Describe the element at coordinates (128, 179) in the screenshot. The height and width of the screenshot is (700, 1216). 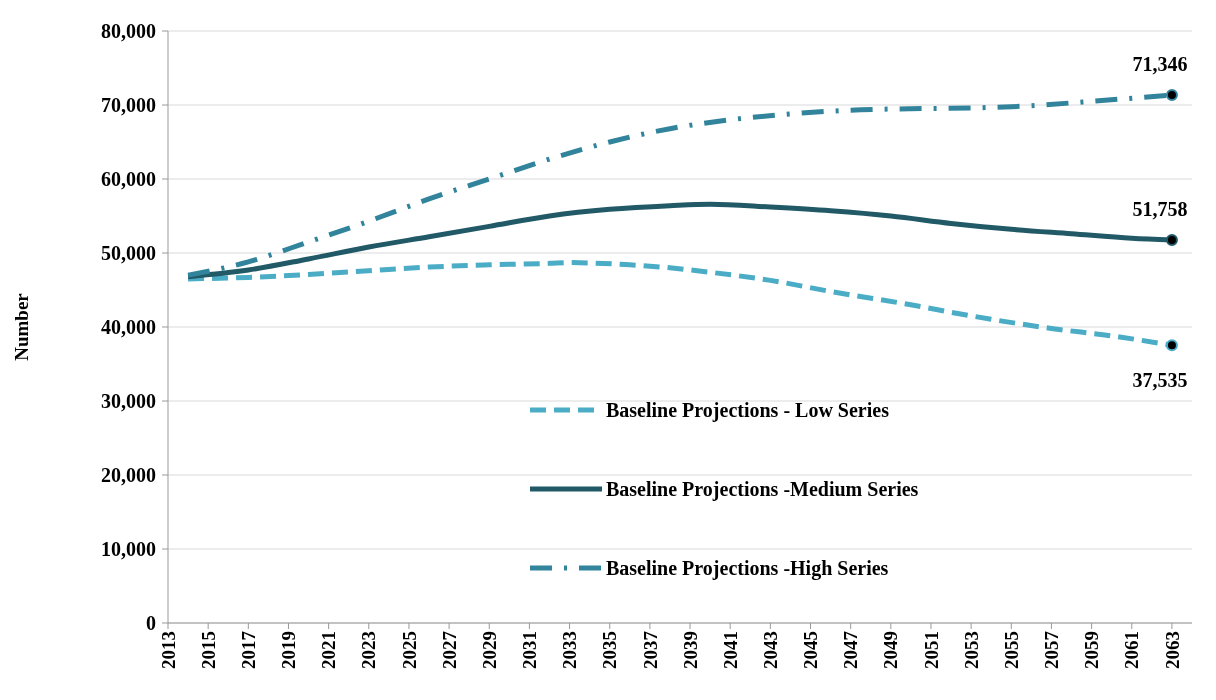
I see `y-tick-label: 60,000` at that location.